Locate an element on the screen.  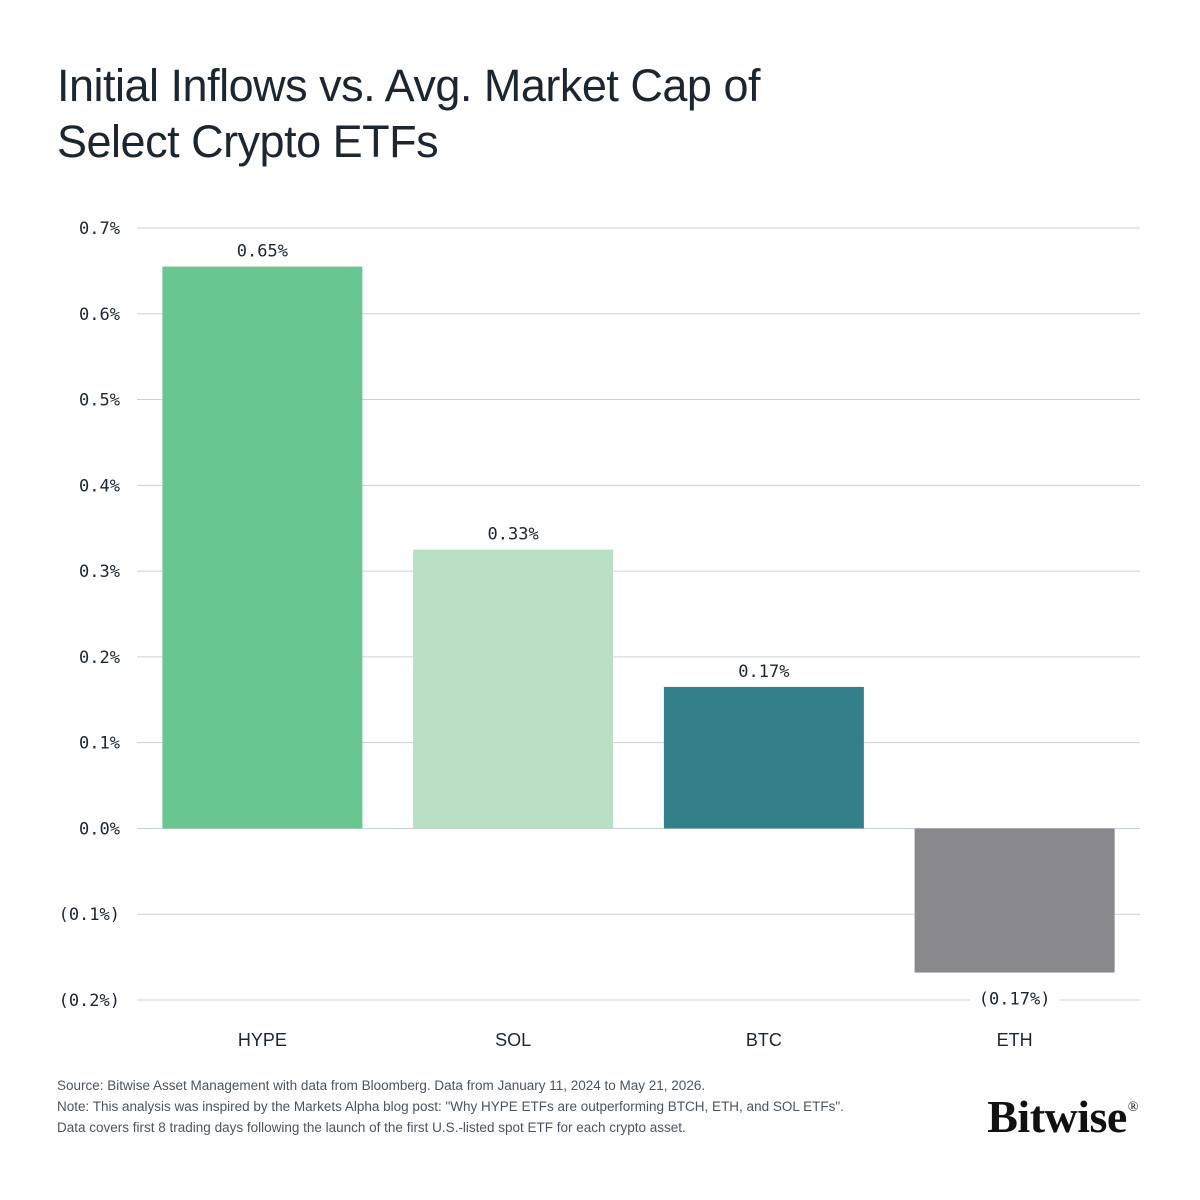
data-label-eth: (0.17%) is located at coordinates (1015, 1000).